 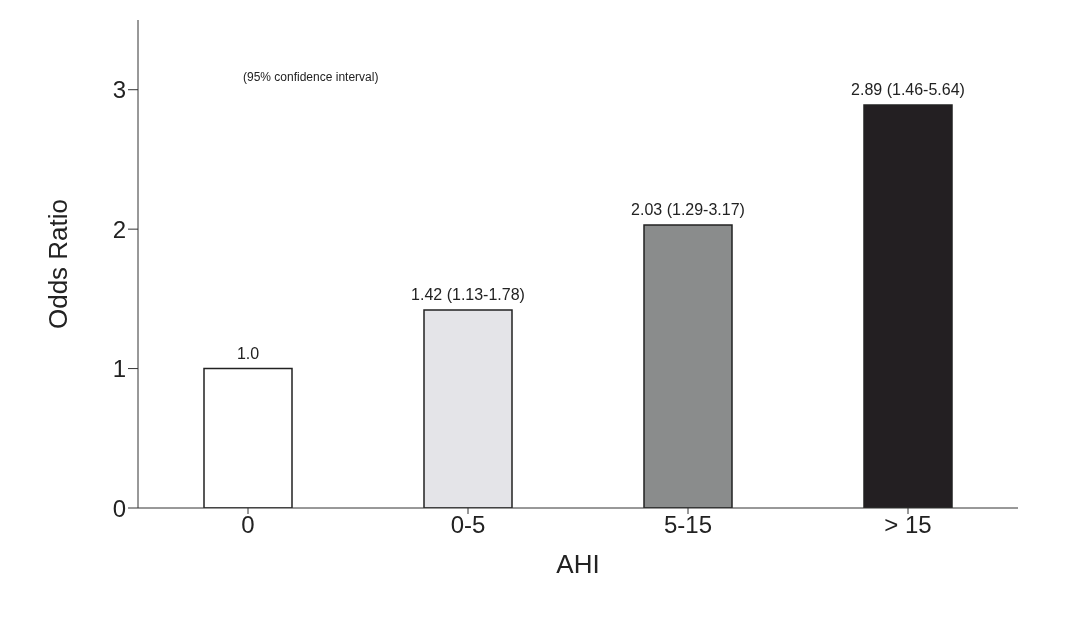 I want to click on data-label: 2.03 (1.29-3.17), so click(x=688, y=209).